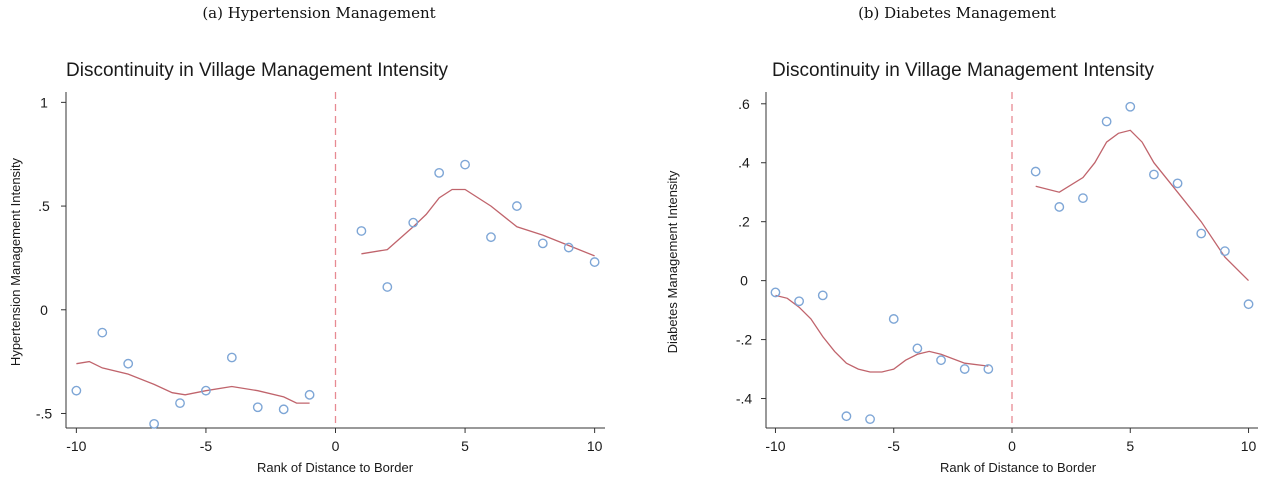 The width and height of the screenshot is (1277, 483). I want to click on panel-caption: (b) Diabetes Management, so click(957, 13).